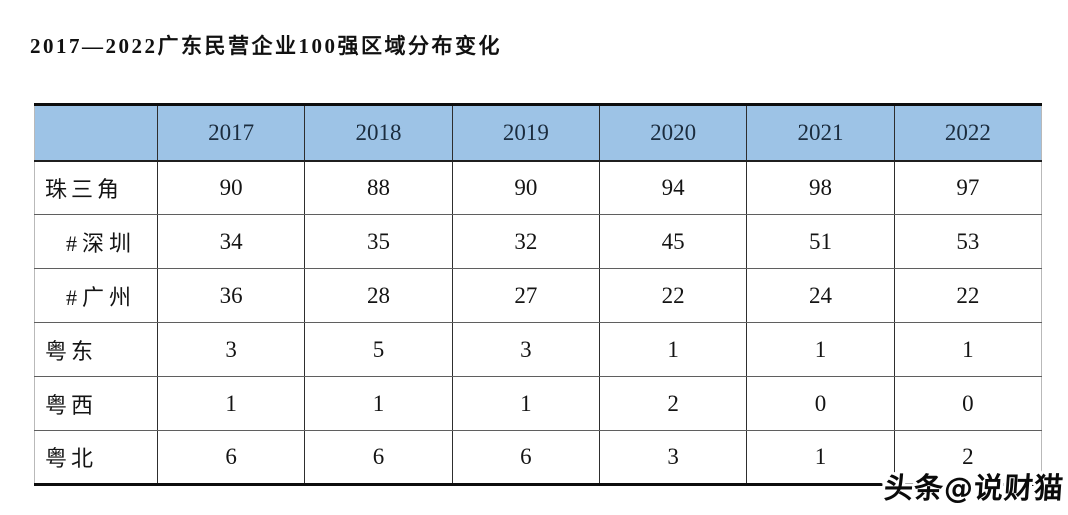 This screenshot has width=1068, height=515. Describe the element at coordinates (231, 295) in the screenshot. I see `value-cell: 36` at that location.